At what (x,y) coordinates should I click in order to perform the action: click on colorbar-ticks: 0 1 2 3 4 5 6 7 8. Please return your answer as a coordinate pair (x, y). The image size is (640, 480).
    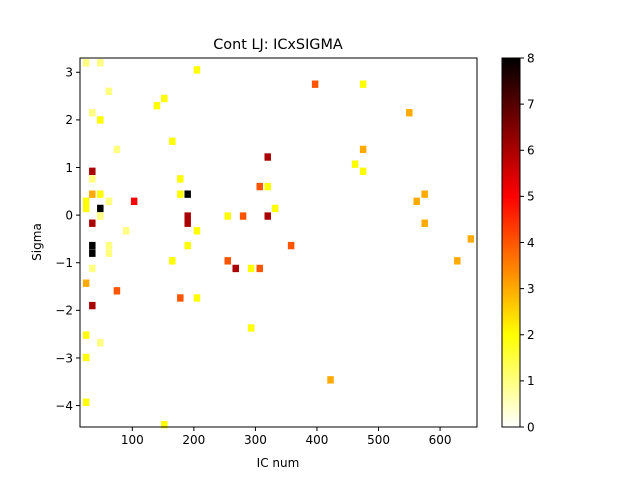
    Looking at the image, I should click on (527, 242).